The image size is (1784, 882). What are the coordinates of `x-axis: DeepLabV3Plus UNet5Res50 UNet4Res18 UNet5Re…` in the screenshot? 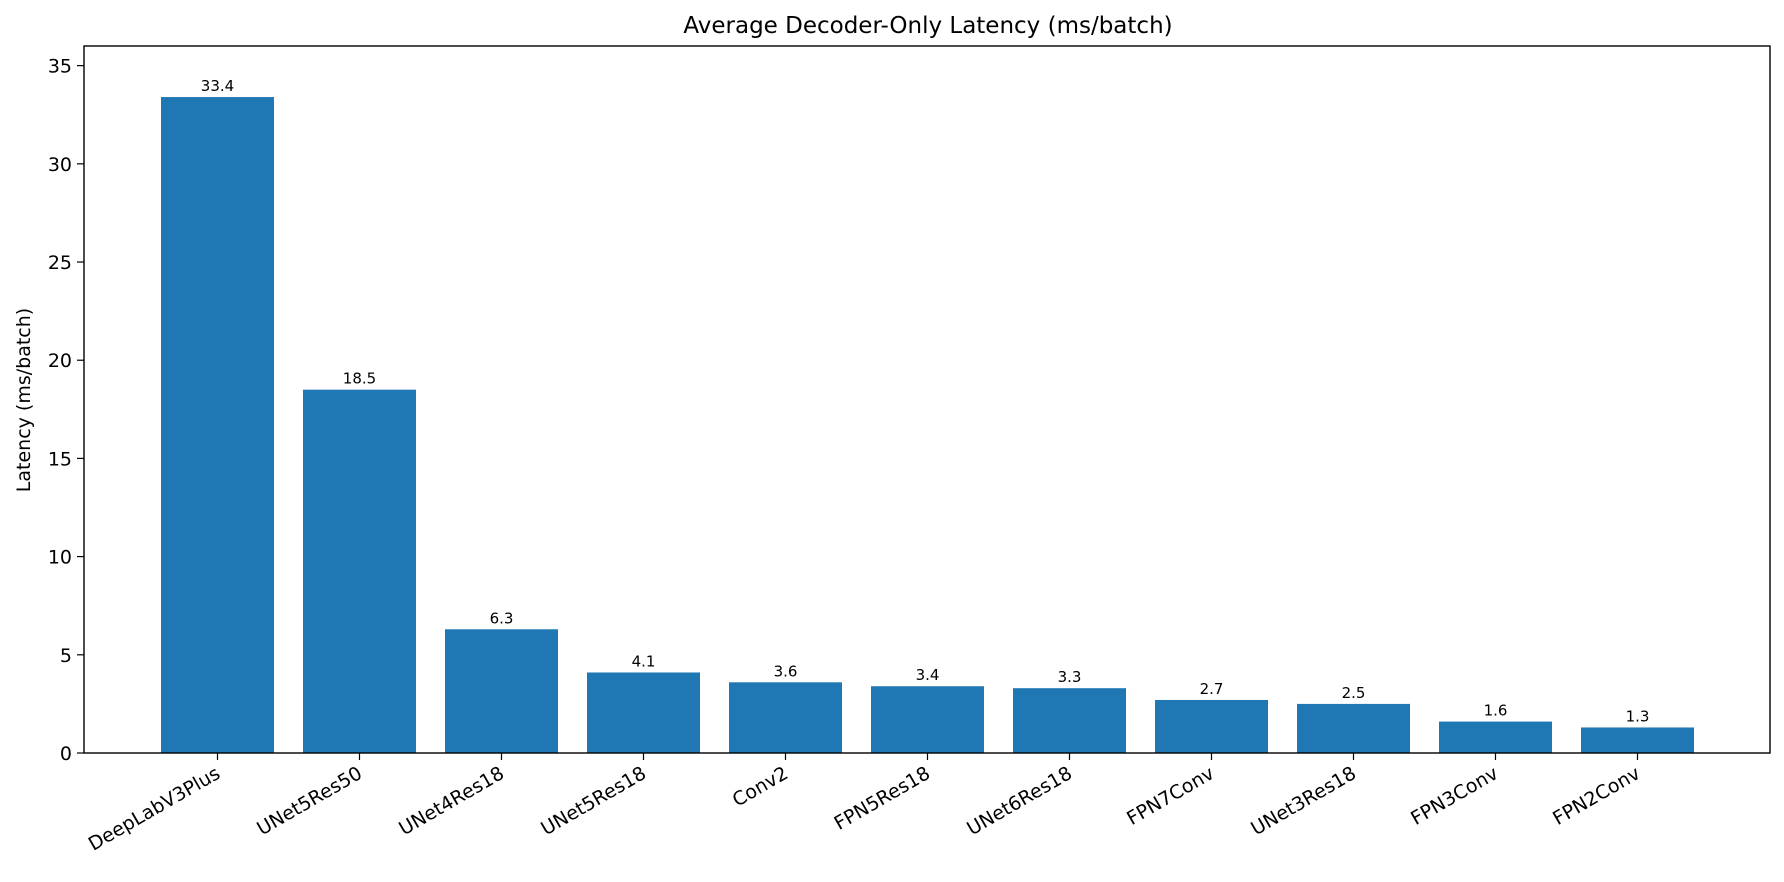 It's located at (864, 804).